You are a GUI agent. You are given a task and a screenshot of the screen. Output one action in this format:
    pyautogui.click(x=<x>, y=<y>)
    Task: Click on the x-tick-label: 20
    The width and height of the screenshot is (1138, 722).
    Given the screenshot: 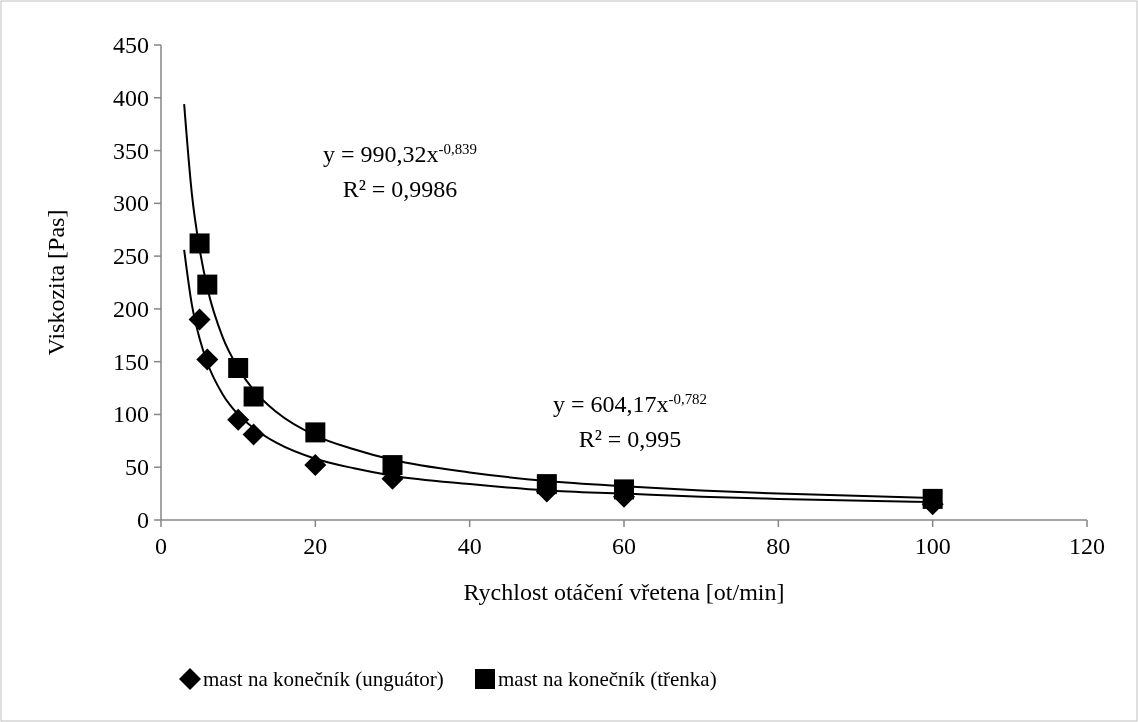 What is the action you would take?
    pyautogui.click(x=315, y=546)
    